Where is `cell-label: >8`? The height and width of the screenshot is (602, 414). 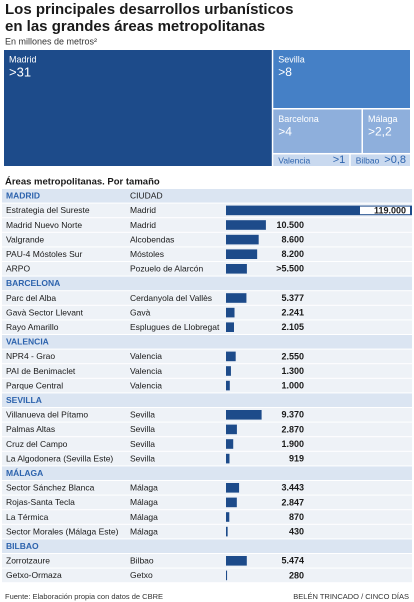
cell-label: >8 is located at coordinates (285, 72).